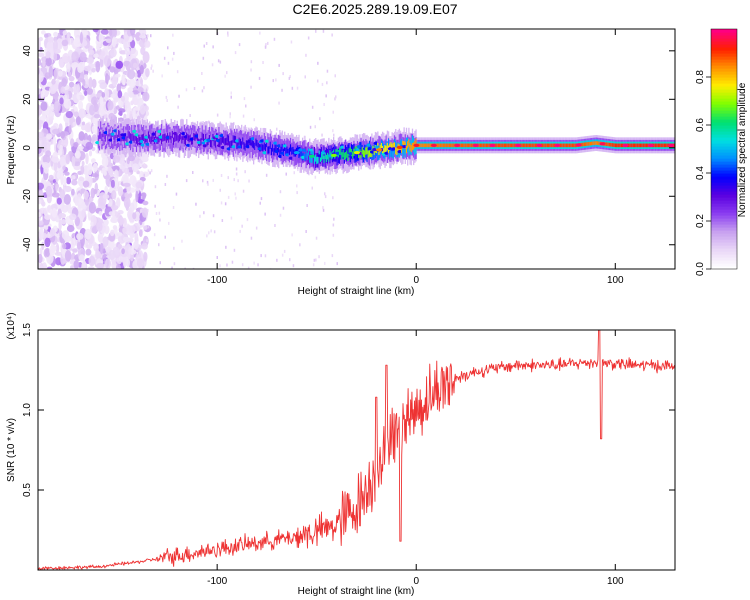 This screenshot has height=600, width=750. What do you see at coordinates (27, 330) in the screenshot?
I see `snr-y-tick-label: 1.5` at bounding box center [27, 330].